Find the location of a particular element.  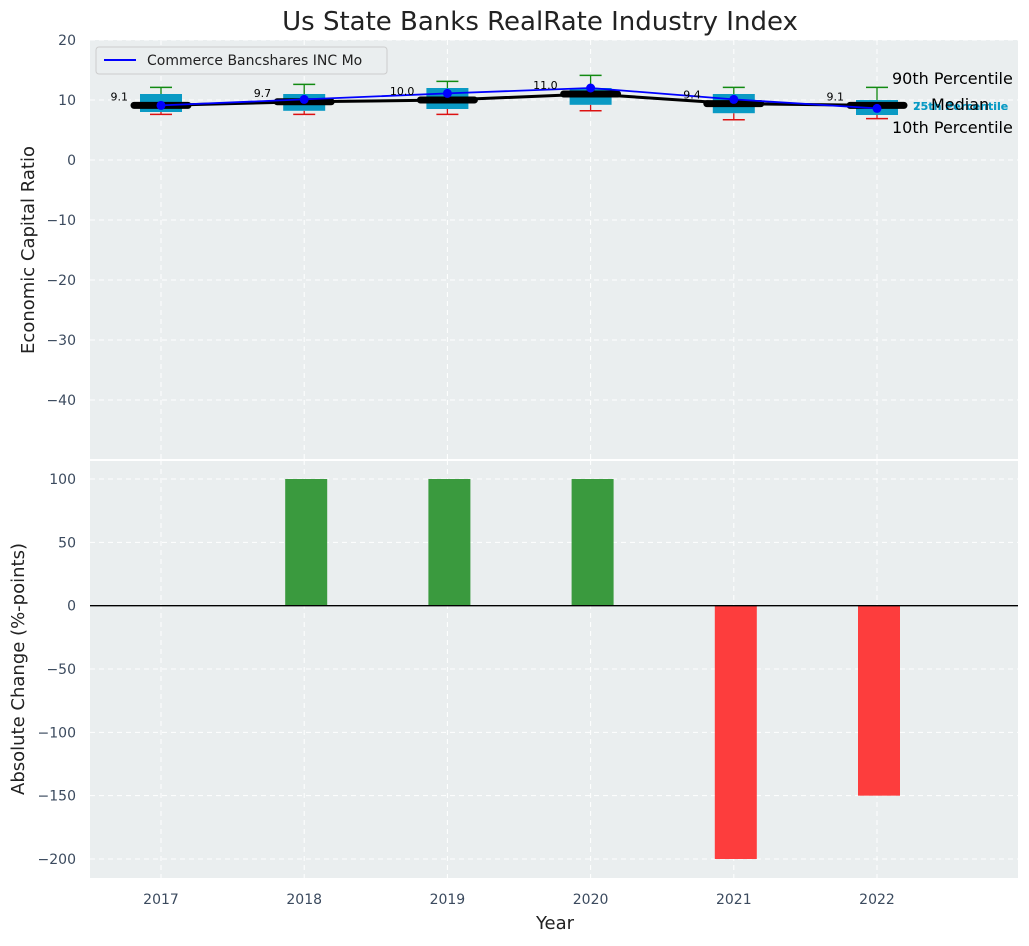

top-y-tick-label: −40 is located at coordinates (61, 401).